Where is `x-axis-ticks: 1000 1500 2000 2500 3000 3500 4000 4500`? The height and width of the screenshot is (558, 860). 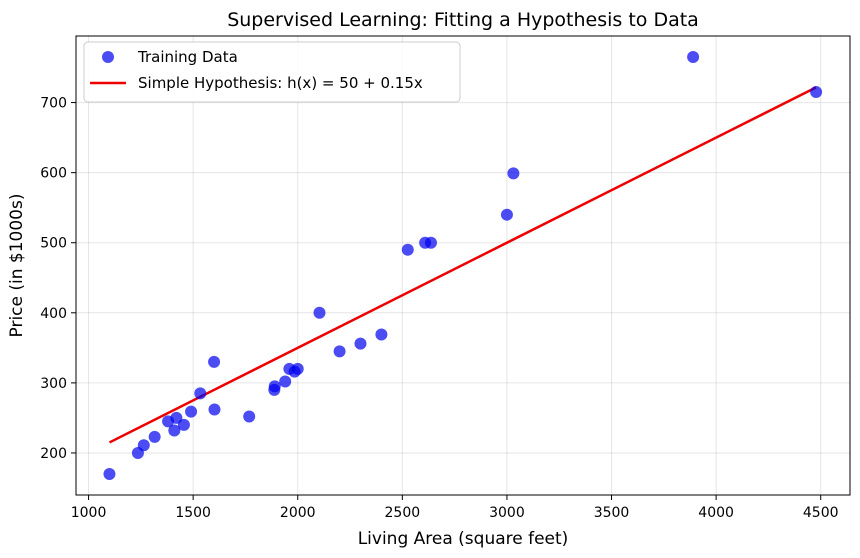 x-axis-ticks: 1000 1500 2000 2500 3000 3500 4000 4500 is located at coordinates (455, 508).